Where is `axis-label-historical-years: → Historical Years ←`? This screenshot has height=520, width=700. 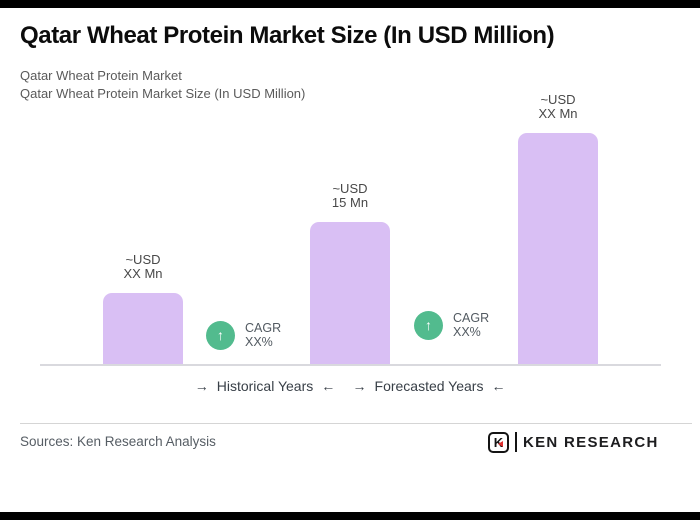 axis-label-historical-years: → Historical Years ← is located at coordinates (265, 386).